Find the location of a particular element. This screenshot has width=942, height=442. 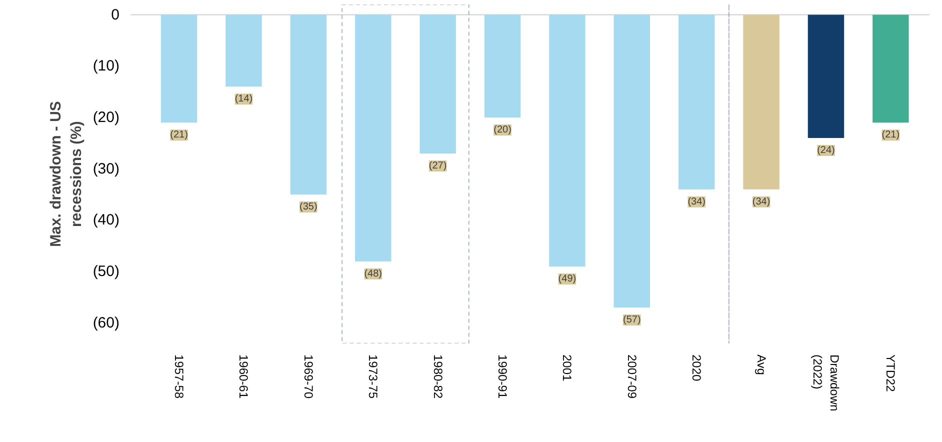

x-tick-label: 1990-91 is located at coordinates (503, 376).